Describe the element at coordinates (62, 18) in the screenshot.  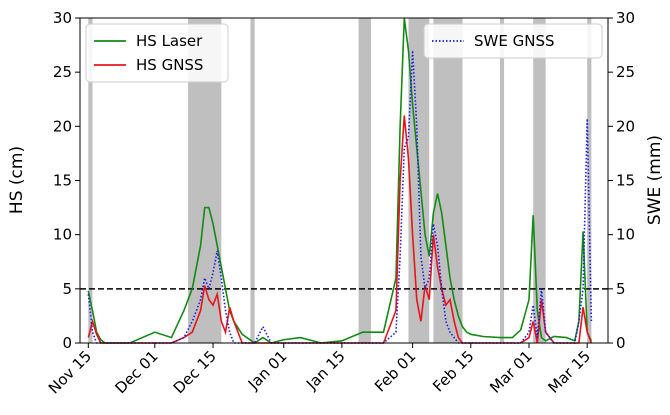
I see `y-tick-label: 30` at that location.